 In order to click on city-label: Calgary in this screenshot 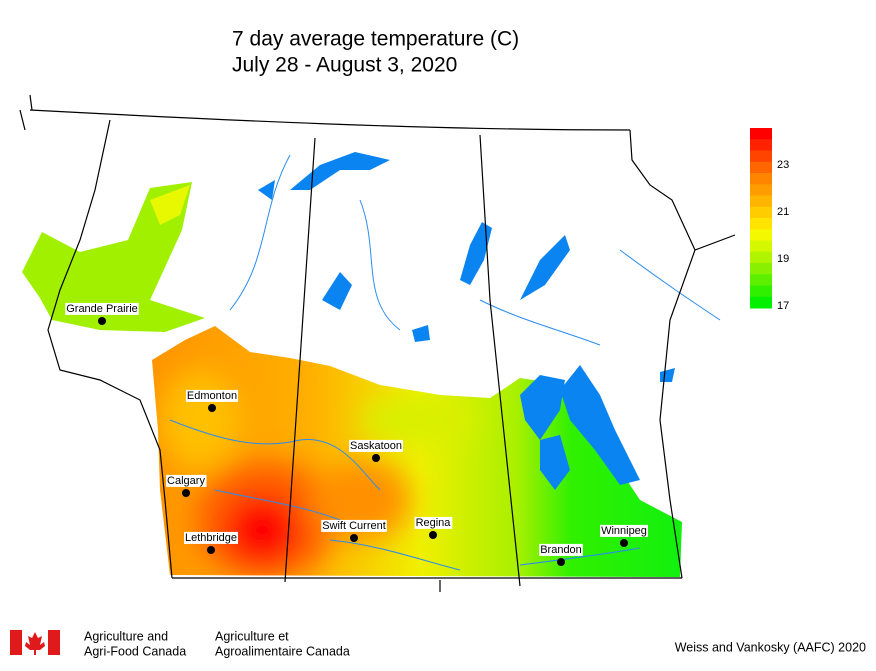, I will do `click(186, 481)`.